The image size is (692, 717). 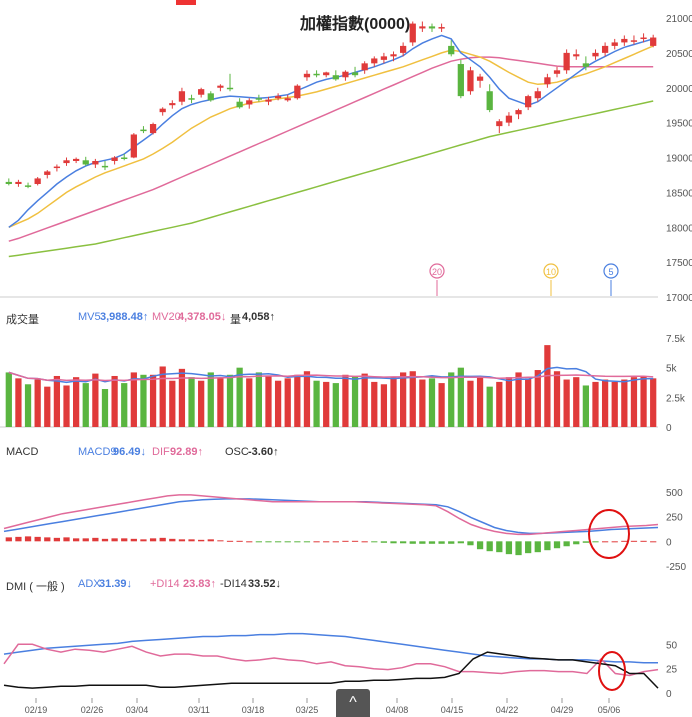 I want to click on dmi-highlight-circle, so click(x=612, y=671).